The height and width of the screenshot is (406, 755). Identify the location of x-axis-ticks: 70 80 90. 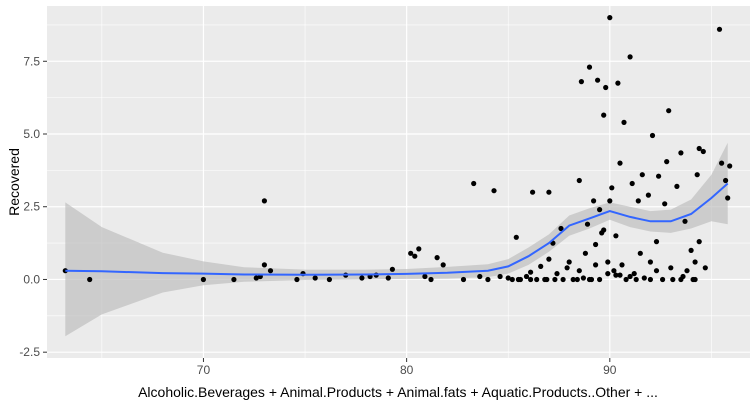
(407, 367).